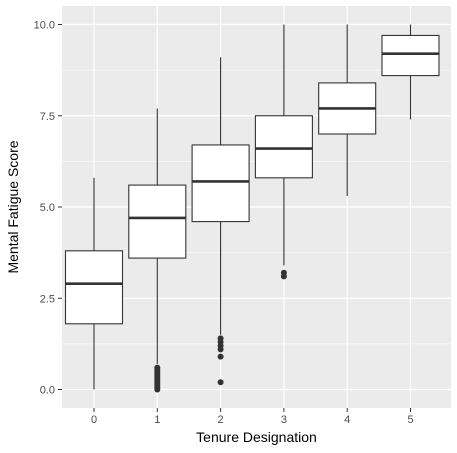 The height and width of the screenshot is (453, 457). Describe the element at coordinates (94, 420) in the screenshot. I see `x-tick-label: 0` at that location.